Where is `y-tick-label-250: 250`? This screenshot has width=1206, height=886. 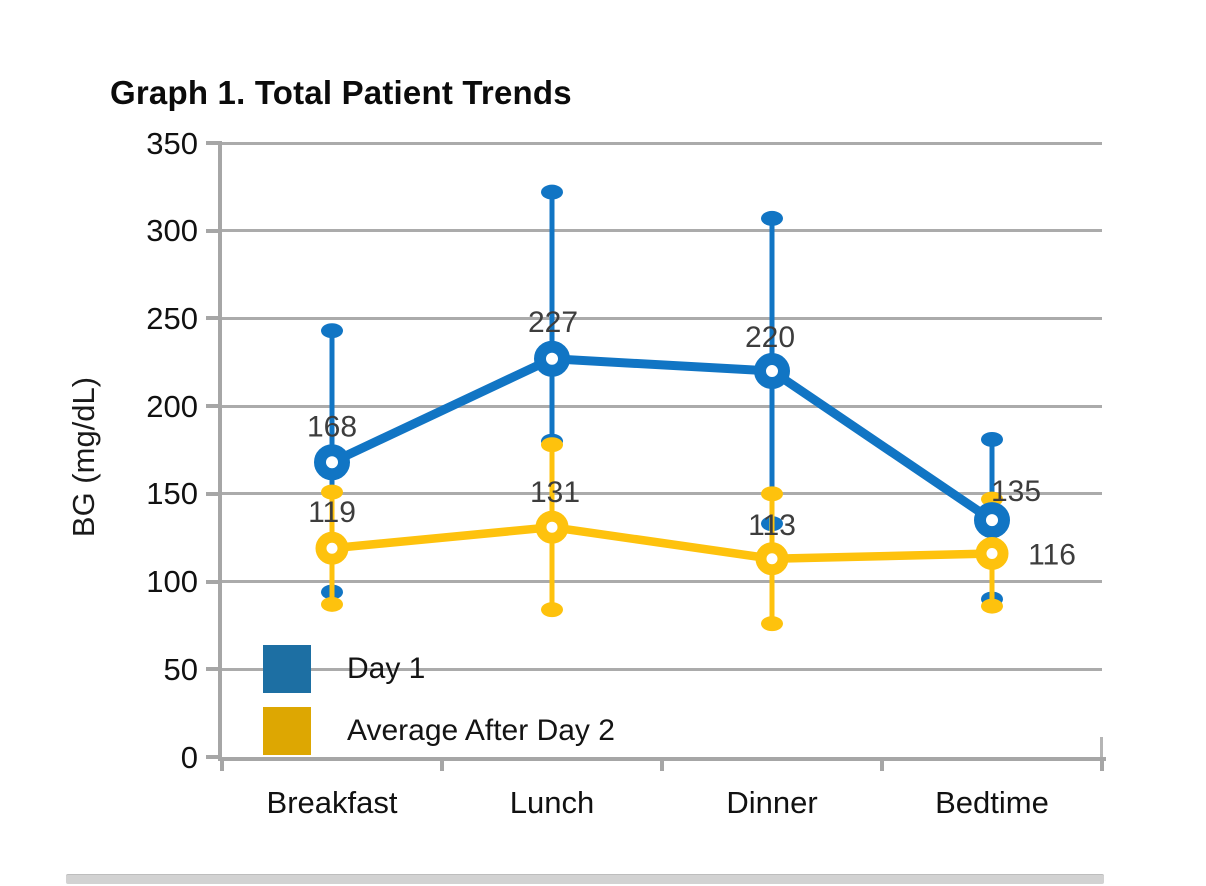 y-tick-label-250: 250 is located at coordinates (172, 318).